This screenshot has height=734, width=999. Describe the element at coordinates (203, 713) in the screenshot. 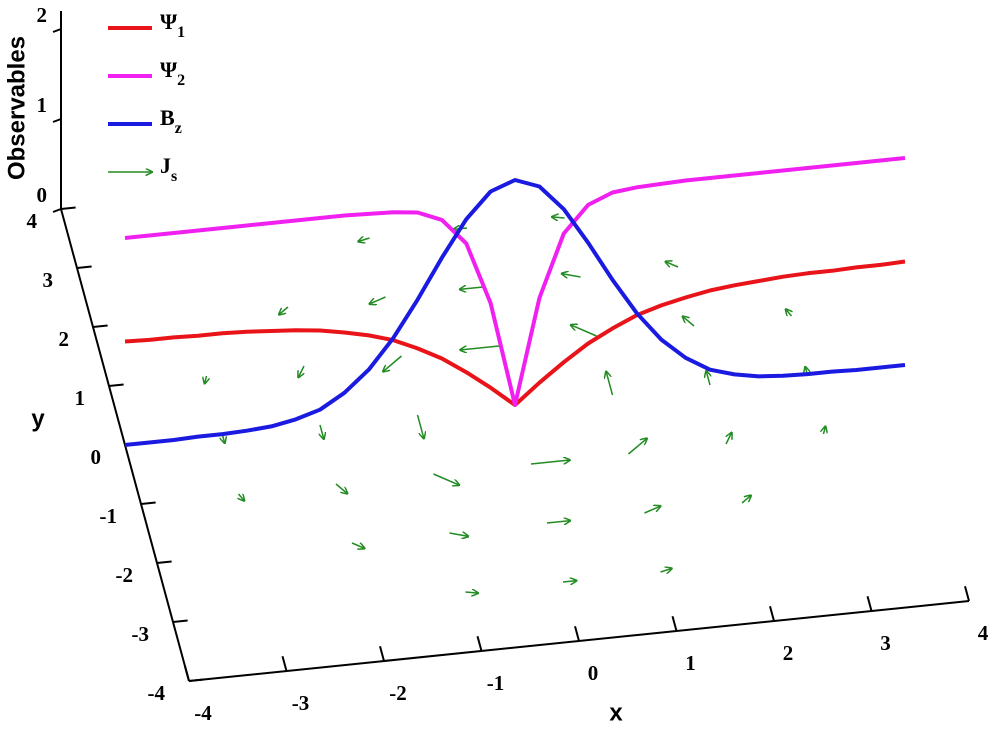

I see `x-tick-label: -4` at that location.